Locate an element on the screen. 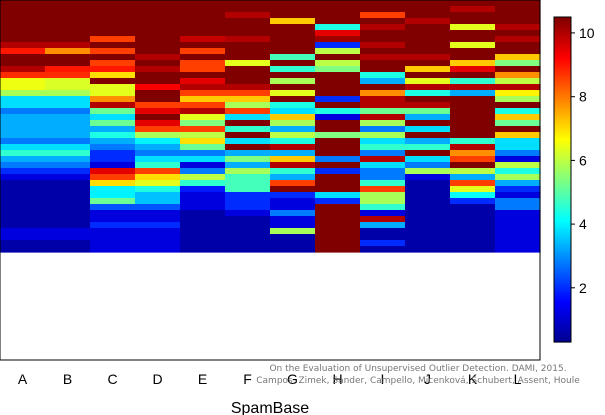  x-tick-label: I is located at coordinates (383, 379).